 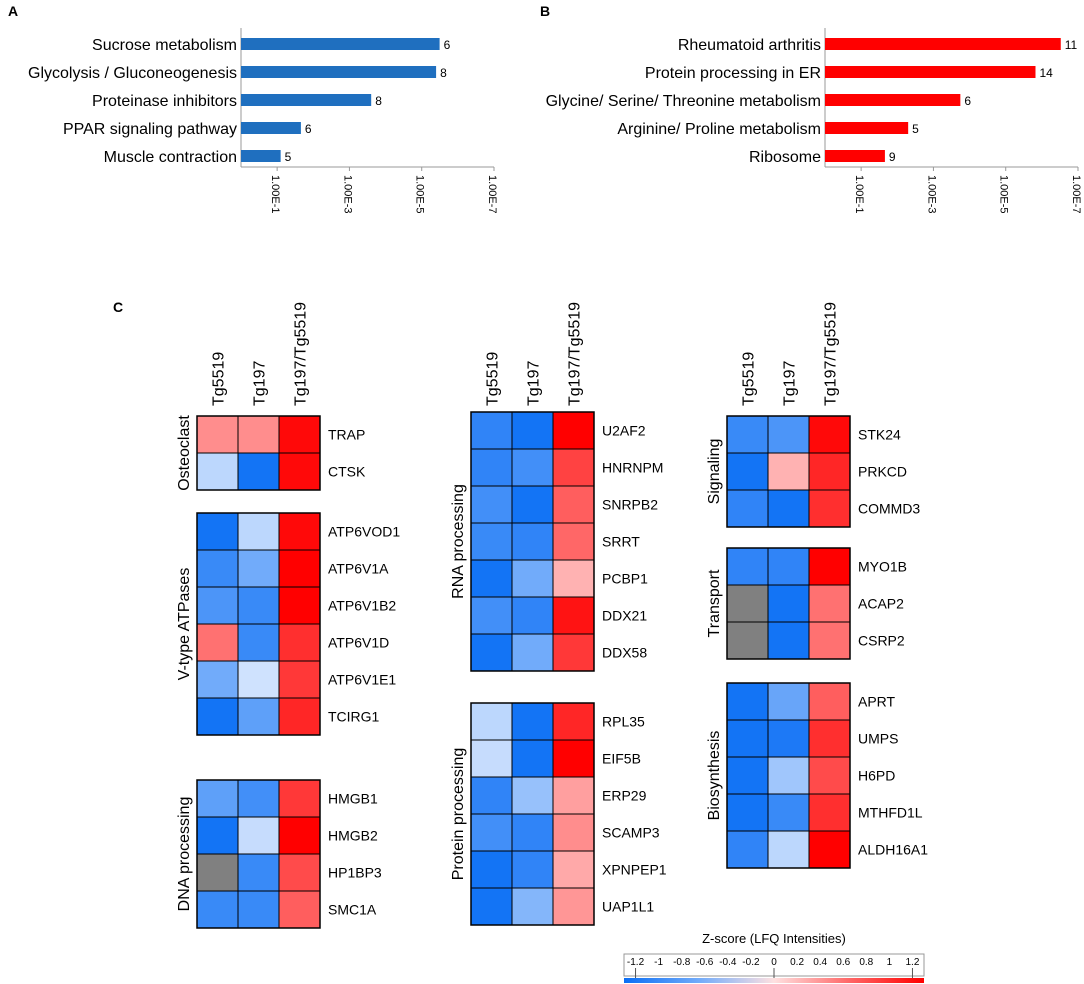 What do you see at coordinates (881, 641) in the screenshot?
I see `gene-label: CSRP2` at bounding box center [881, 641].